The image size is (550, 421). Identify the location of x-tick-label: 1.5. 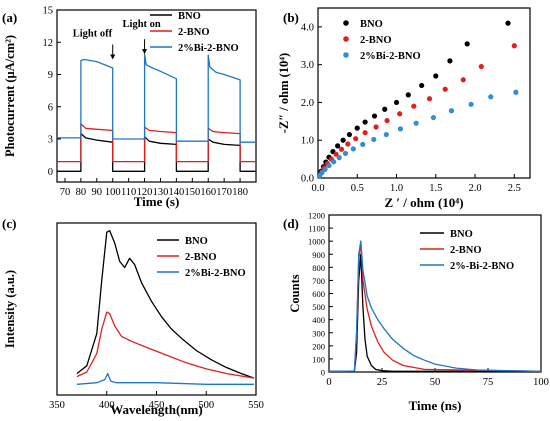
(435, 188).